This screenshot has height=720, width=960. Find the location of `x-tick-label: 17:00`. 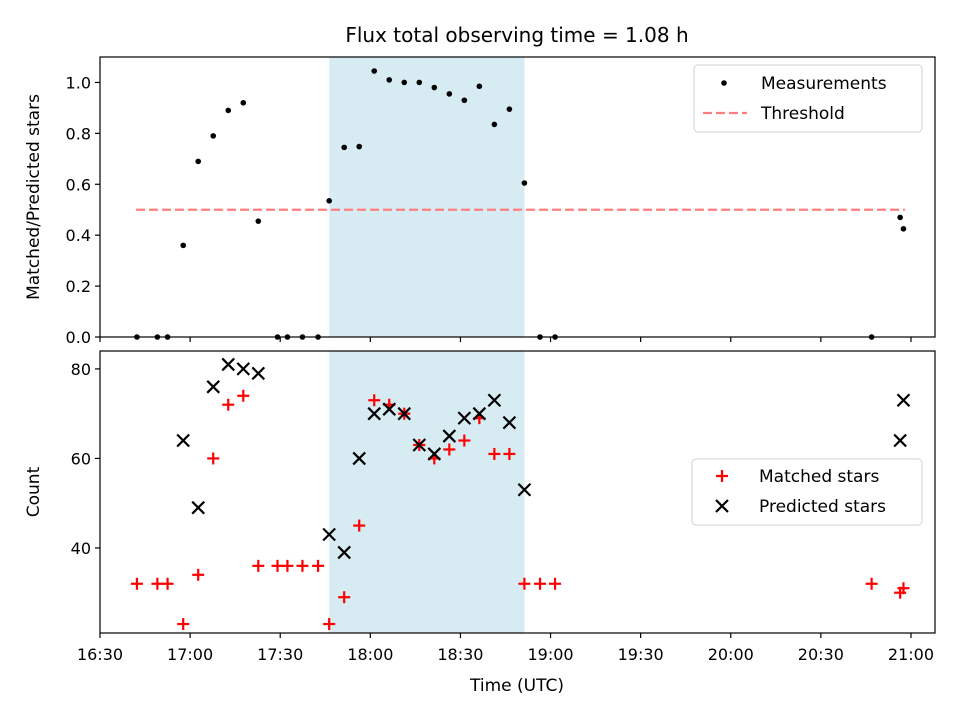

x-tick-label: 17:00 is located at coordinates (190, 654).